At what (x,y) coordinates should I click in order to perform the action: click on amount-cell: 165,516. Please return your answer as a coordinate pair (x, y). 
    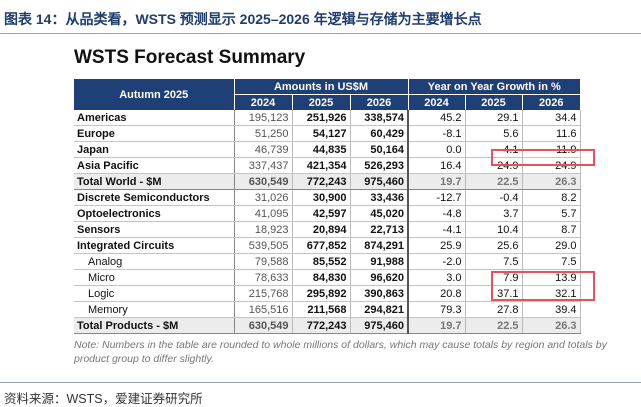
    Looking at the image, I should click on (263, 309).